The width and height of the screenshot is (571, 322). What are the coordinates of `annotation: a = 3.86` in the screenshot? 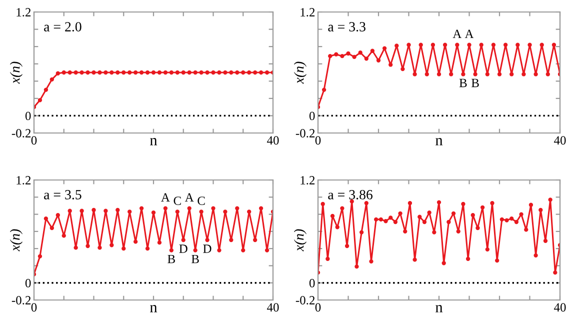 It's located at (350, 195).